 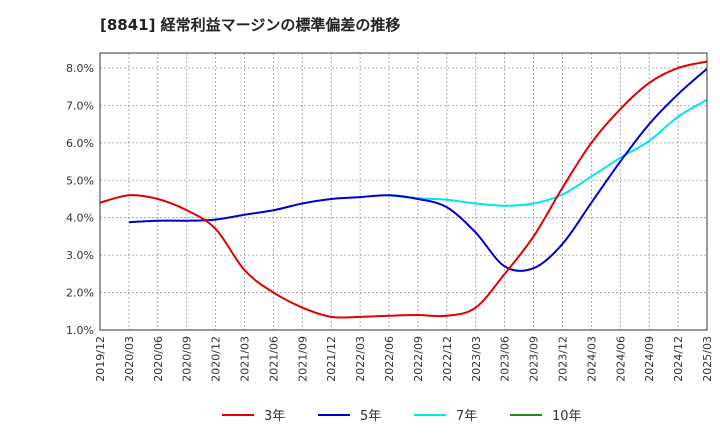 What do you see at coordinates (80, 330) in the screenshot?
I see `y-tick-label: 1.0%` at bounding box center [80, 330].